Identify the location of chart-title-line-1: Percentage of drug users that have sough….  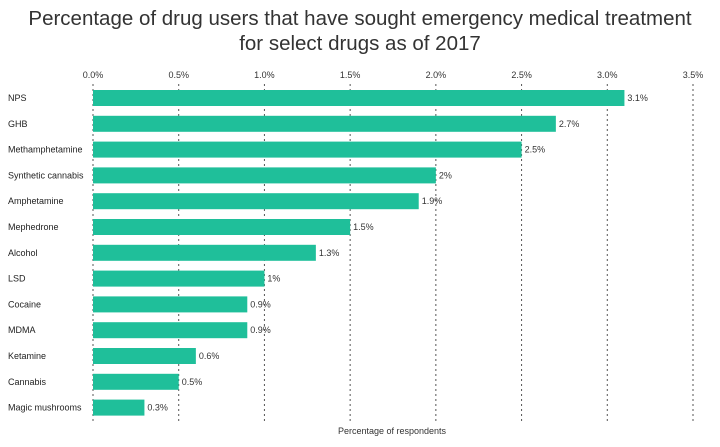
(360, 18).